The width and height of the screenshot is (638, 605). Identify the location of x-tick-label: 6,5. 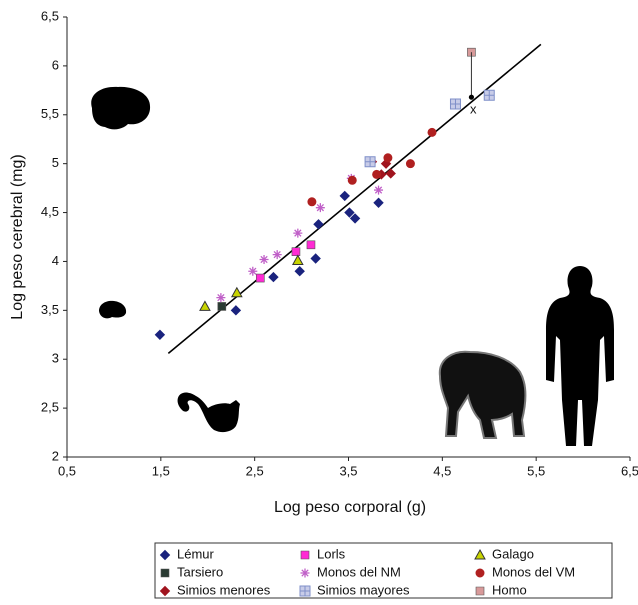
(629, 470).